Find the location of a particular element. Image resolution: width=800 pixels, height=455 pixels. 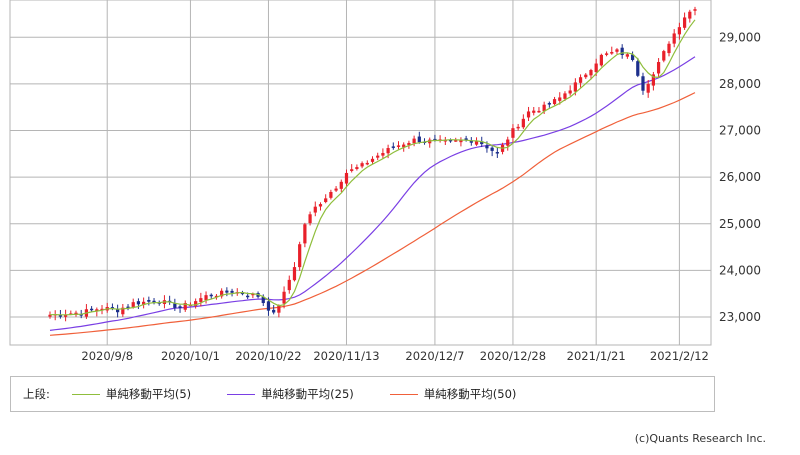

x-tick-label: 2020/12/28 is located at coordinates (513, 356).